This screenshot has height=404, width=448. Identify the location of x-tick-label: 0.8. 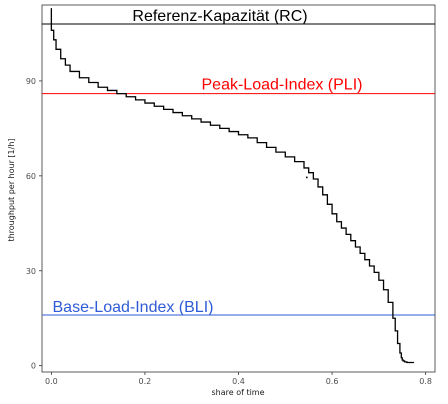
(425, 381).